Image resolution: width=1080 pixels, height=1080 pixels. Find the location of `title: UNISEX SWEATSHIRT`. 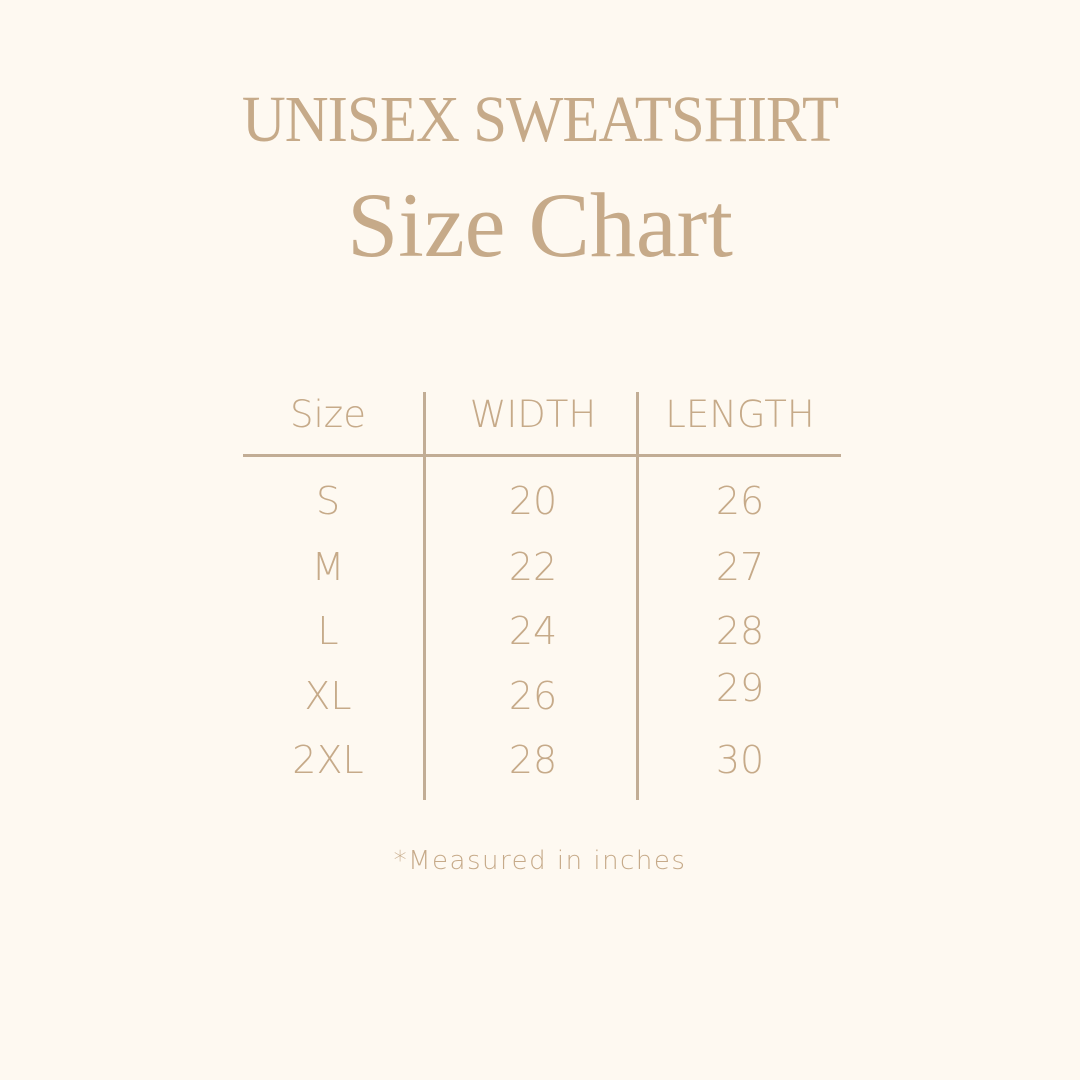

title: UNISEX SWEATSHIRT is located at coordinates (540, 119).